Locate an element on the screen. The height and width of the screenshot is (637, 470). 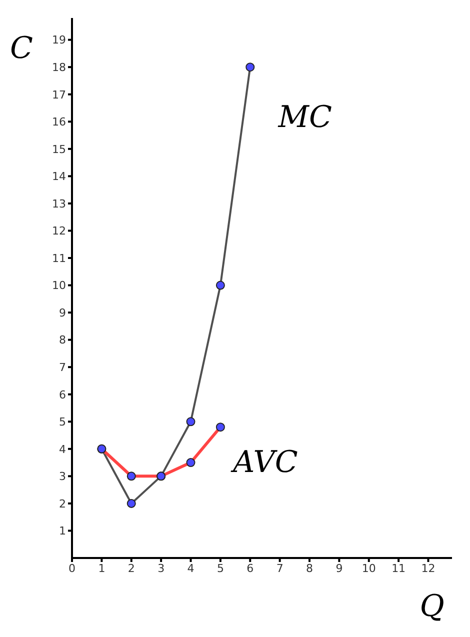
y-tick-label: 3 is located at coordinates (62, 477).